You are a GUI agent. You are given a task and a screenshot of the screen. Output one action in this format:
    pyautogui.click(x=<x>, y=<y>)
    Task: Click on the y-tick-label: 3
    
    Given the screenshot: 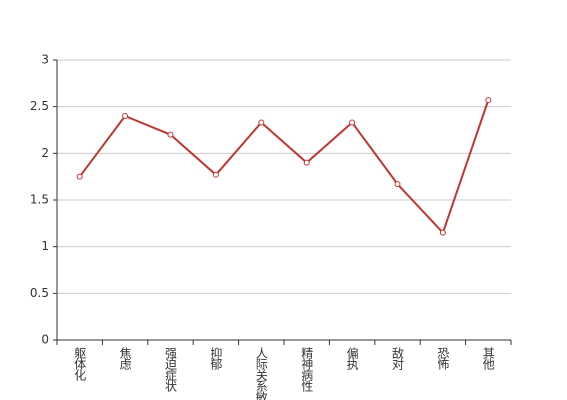 What is the action you would take?
    pyautogui.click(x=45, y=60)
    